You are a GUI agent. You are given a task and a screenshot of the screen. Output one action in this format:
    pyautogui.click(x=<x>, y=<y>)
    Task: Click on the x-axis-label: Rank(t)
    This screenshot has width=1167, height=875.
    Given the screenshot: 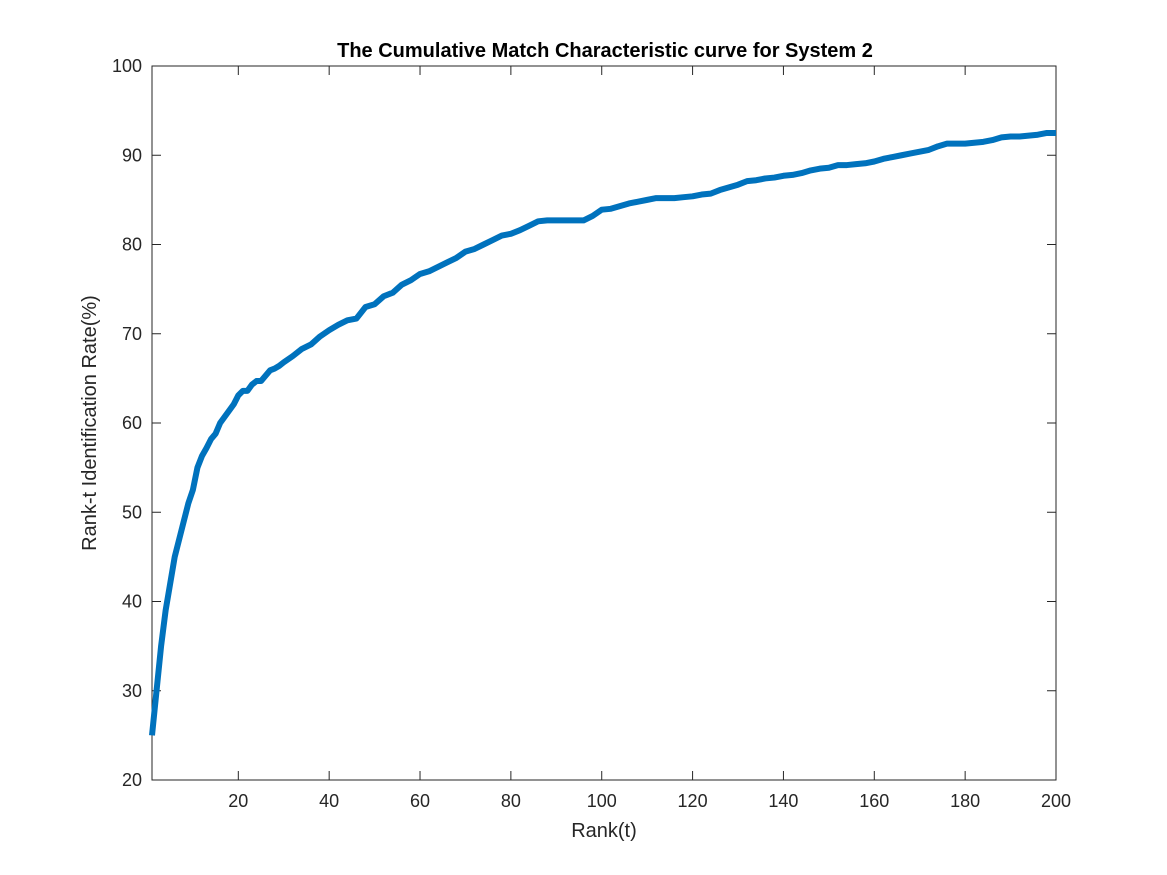 What is the action you would take?
    pyautogui.click(x=604, y=831)
    